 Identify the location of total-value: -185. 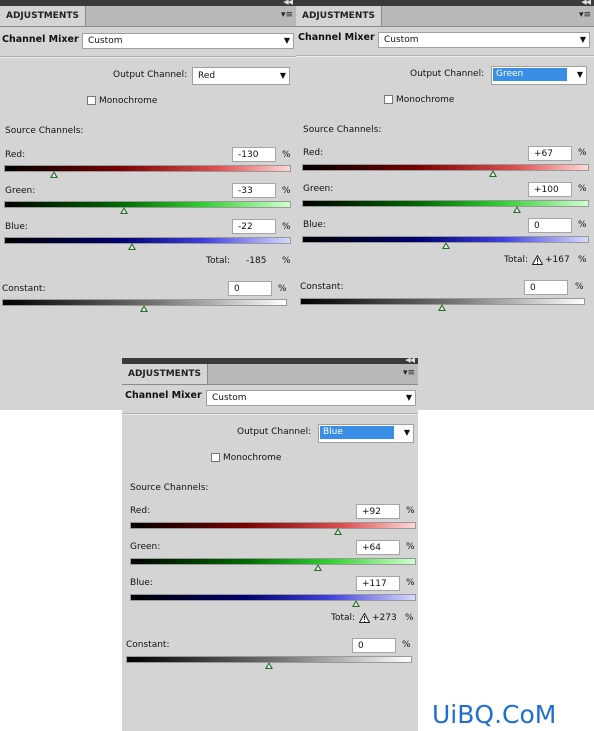
(256, 261).